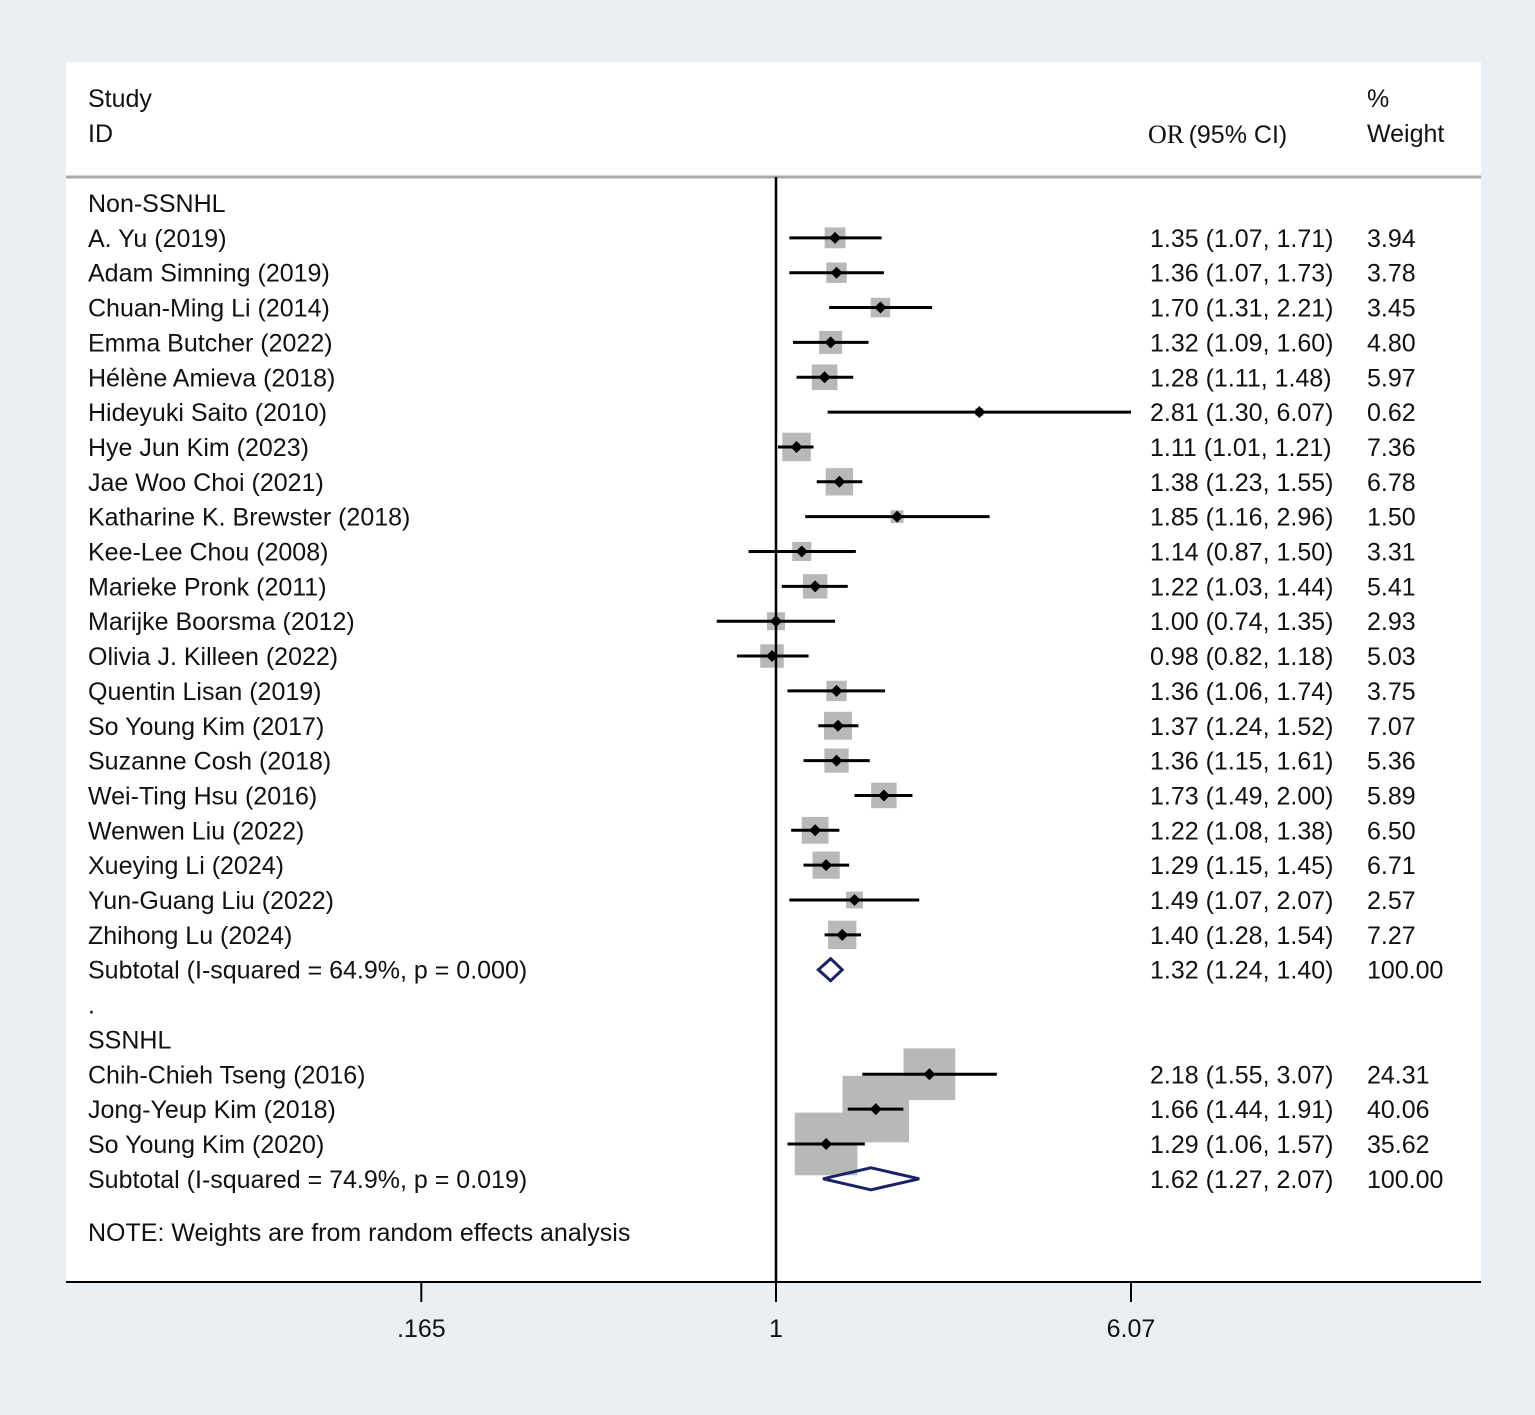 This screenshot has width=1535, height=1415. What do you see at coordinates (1391, 831) in the screenshot?
I see `weight-text: 6.50` at bounding box center [1391, 831].